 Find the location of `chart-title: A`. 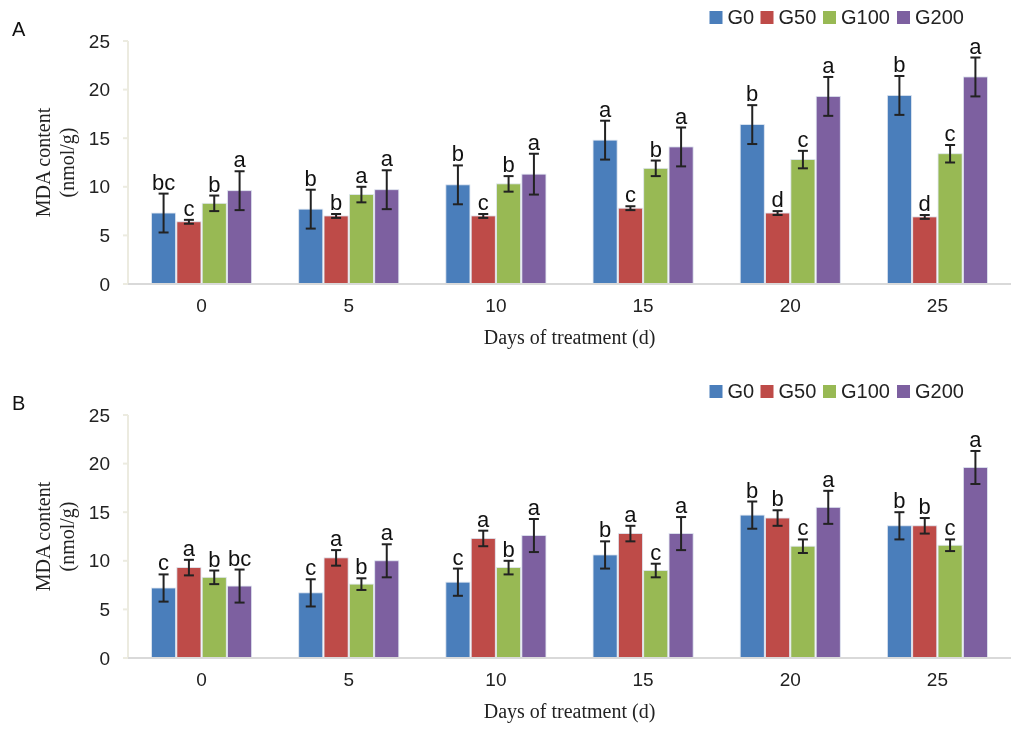

chart-title: A is located at coordinates (19, 29).